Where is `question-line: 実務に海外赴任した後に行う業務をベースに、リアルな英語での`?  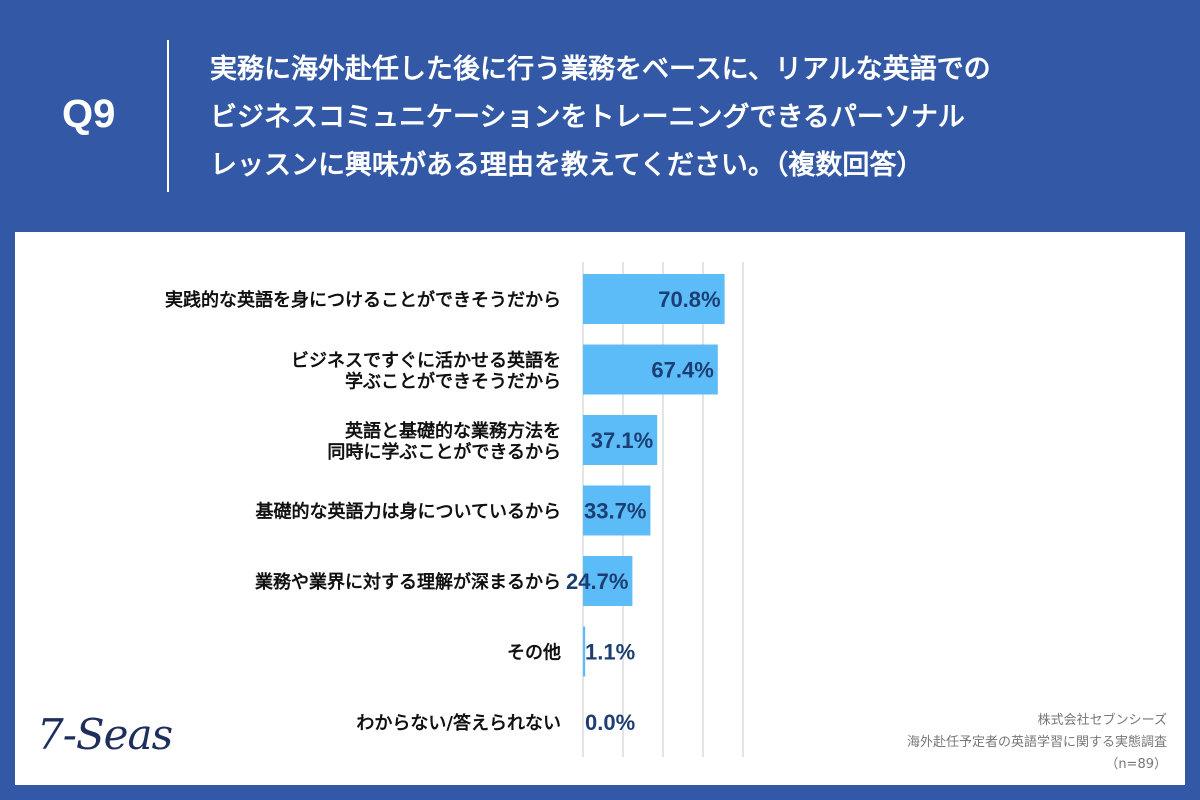
question-line: 実務に海外赴任した後に行う業務をベースに、リアルな英語での is located at coordinates (600, 69).